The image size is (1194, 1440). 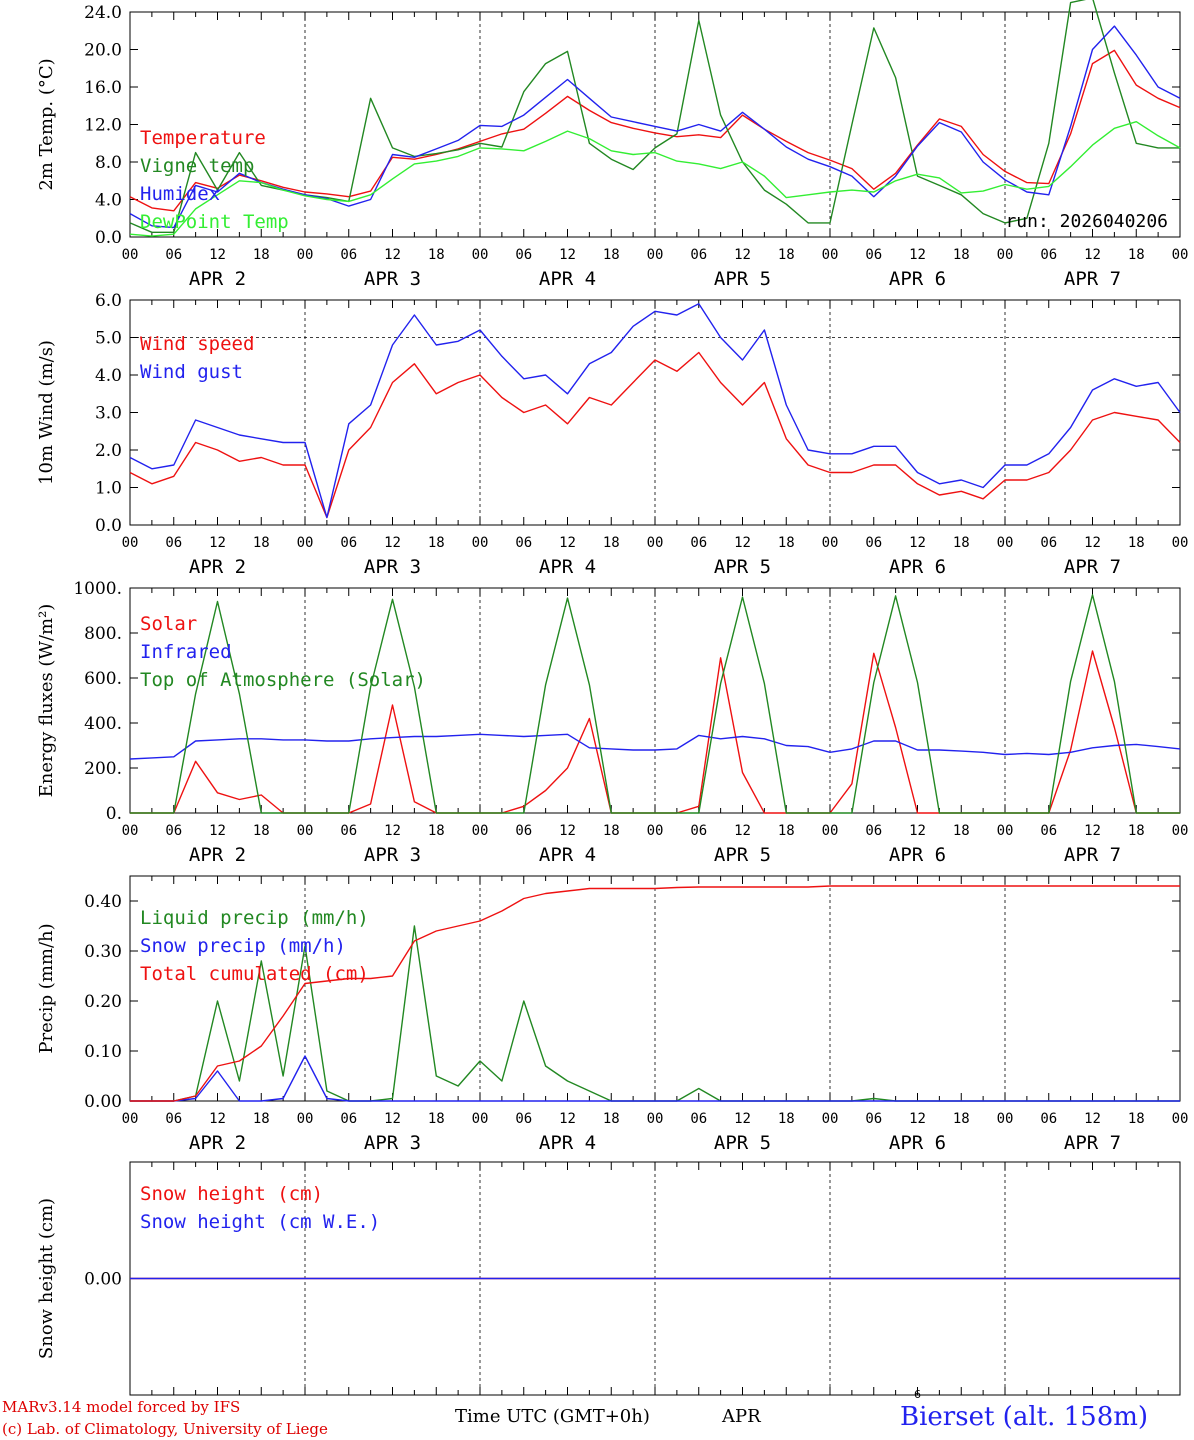 What do you see at coordinates (103, 724) in the screenshot?
I see `y-tick-label: 400.` at bounding box center [103, 724].